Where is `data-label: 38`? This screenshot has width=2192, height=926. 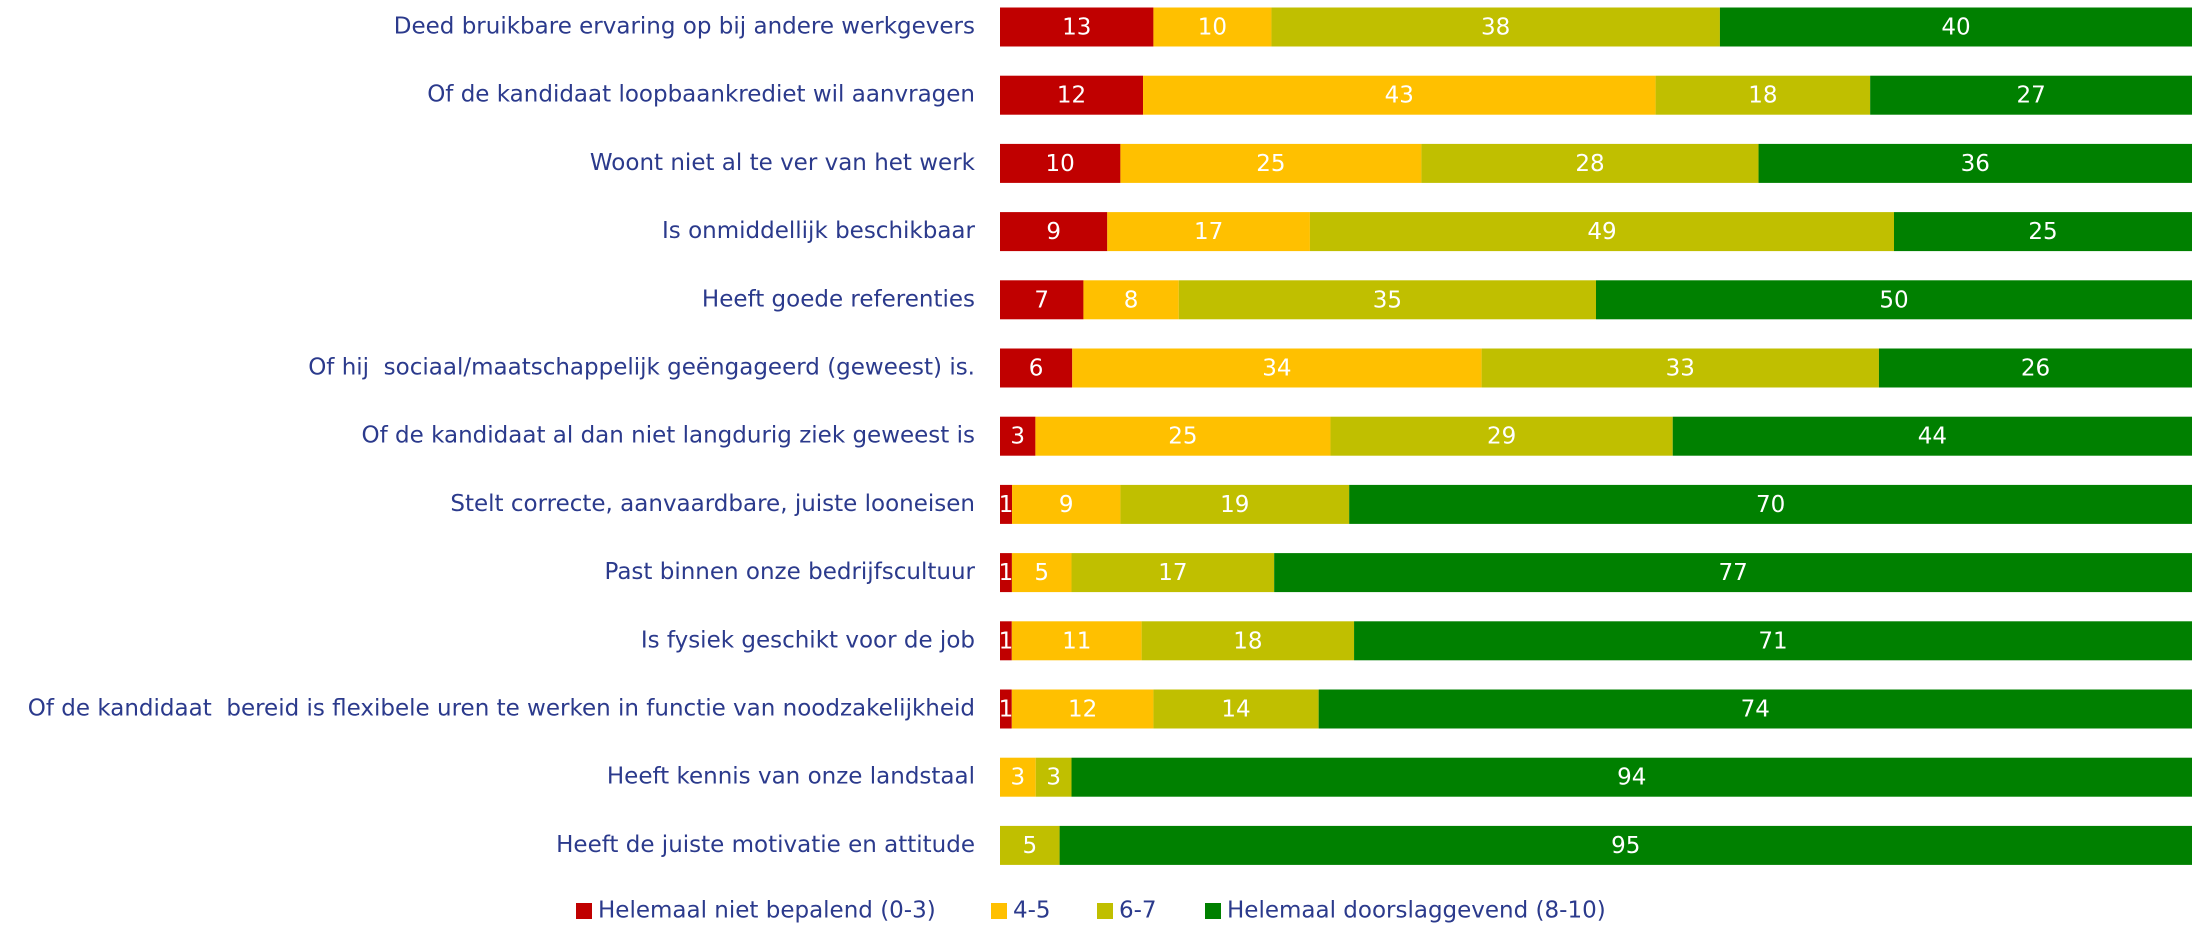 data-label: 38 is located at coordinates (1495, 28).